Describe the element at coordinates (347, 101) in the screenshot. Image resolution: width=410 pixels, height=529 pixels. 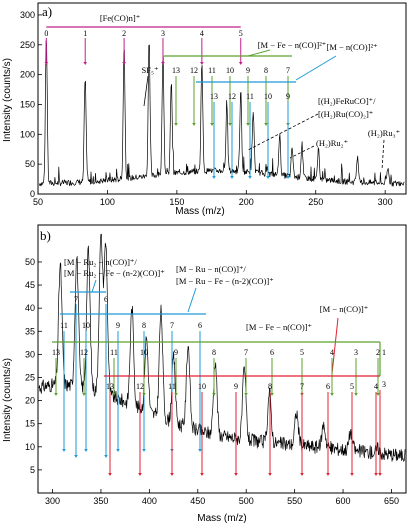
I see `h2feru-label: [(H₂)FeRuCO]⁺/` at that location.